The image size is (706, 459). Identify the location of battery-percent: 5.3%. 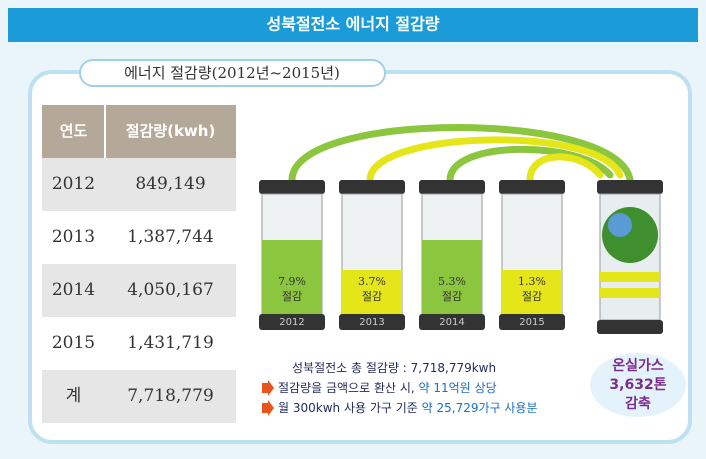
(452, 281).